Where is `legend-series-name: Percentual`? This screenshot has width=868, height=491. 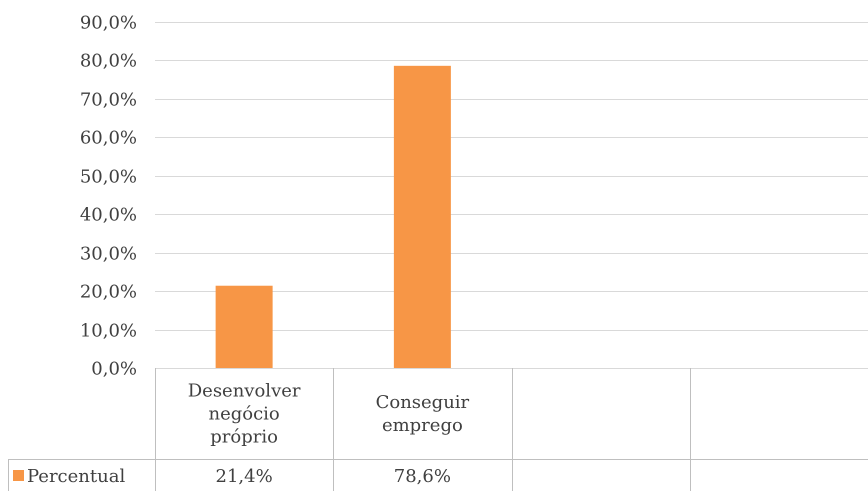 legend-series-name: Percentual is located at coordinates (76, 476).